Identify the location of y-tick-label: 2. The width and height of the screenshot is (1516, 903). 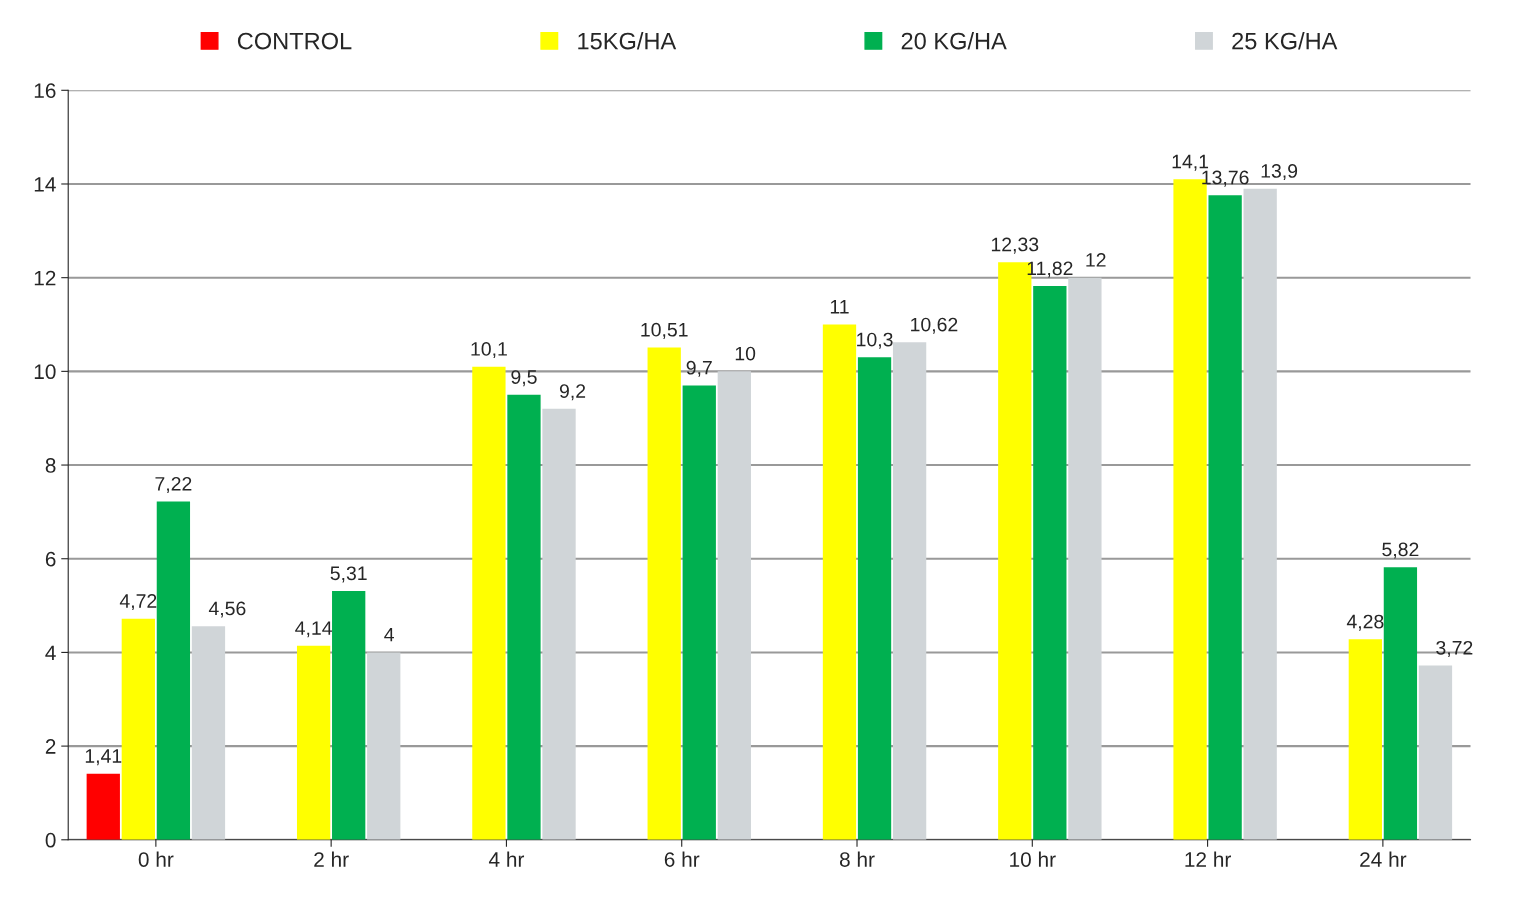
(50, 746).